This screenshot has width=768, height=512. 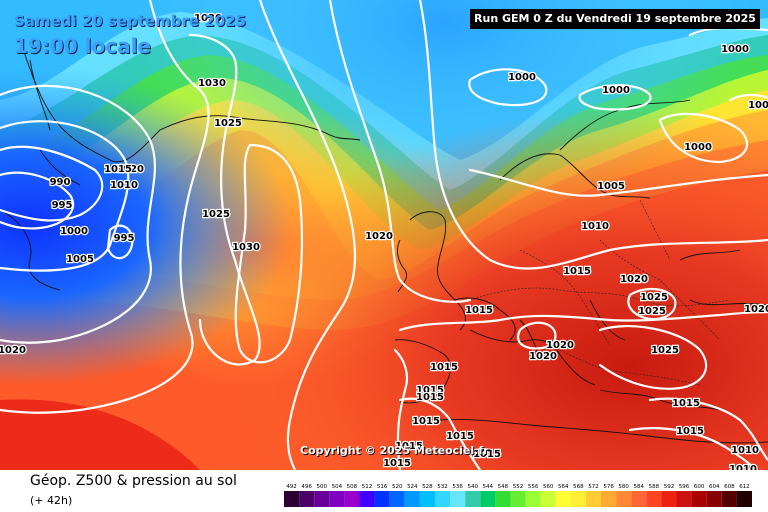 What do you see at coordinates (533, 487) in the screenshot?
I see `legend-level-label: 556` at bounding box center [533, 487].